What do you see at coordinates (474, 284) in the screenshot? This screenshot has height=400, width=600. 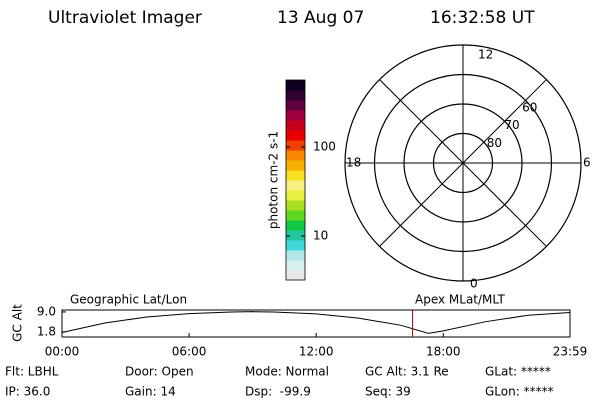 I see `mlt-label: 0` at bounding box center [474, 284].